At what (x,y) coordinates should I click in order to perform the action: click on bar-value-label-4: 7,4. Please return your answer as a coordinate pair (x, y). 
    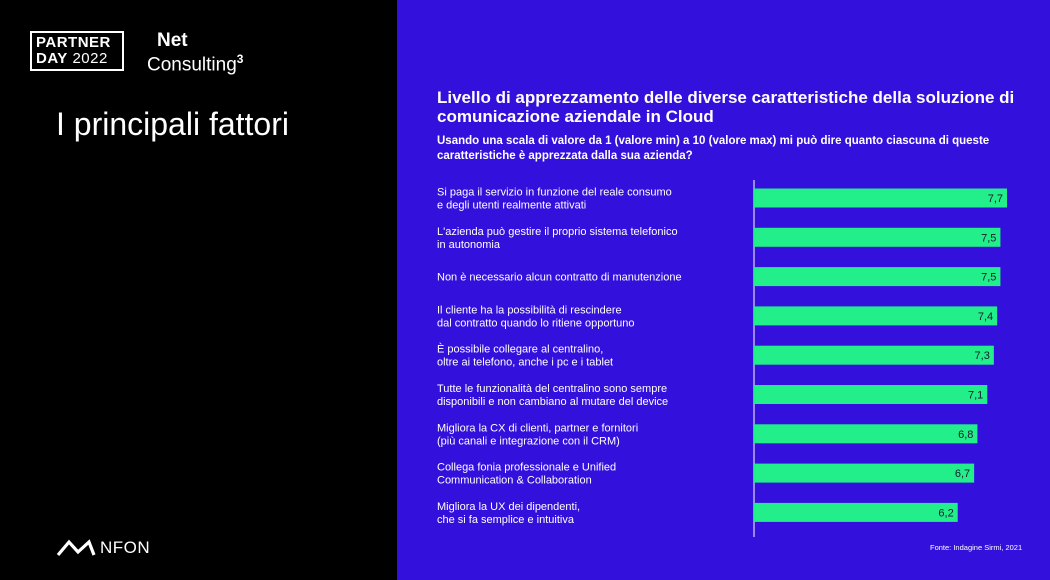
    Looking at the image, I should click on (985, 317).